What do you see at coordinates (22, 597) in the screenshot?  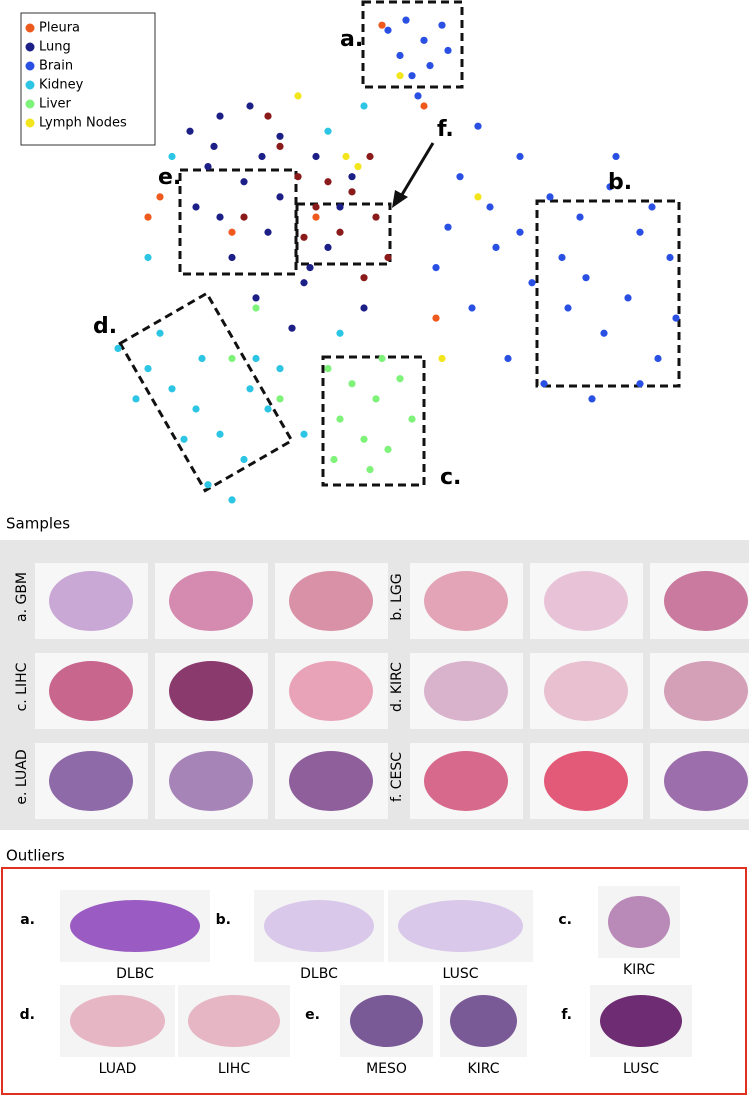 I see `sample-label: a. GBM` at bounding box center [22, 597].